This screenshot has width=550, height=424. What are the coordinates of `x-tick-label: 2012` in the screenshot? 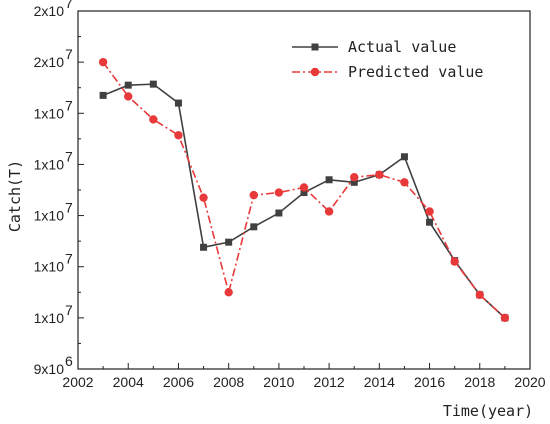 It's located at (329, 382).